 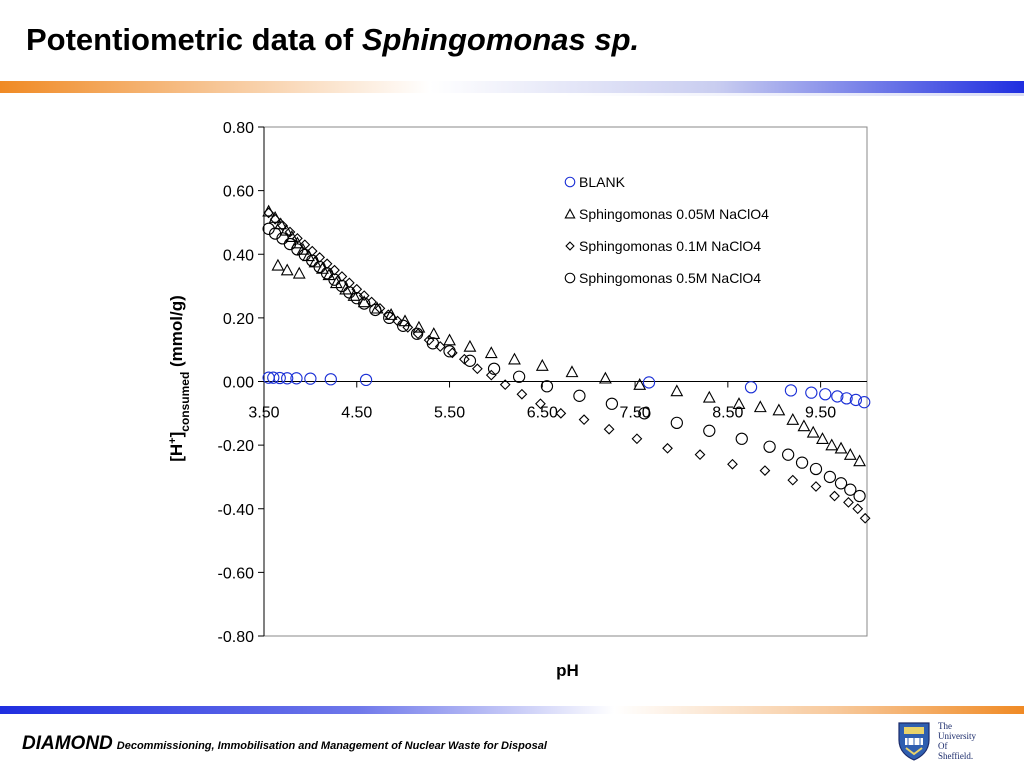 I want to click on y-axis-title-part: ], so click(x=176, y=435).